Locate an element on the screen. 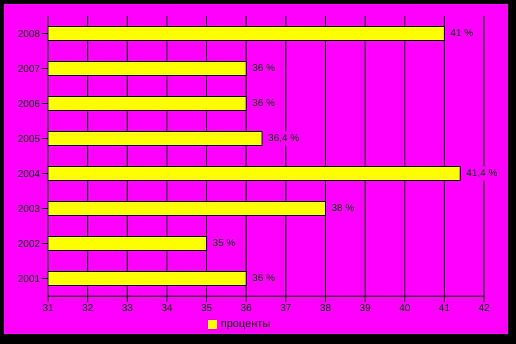 This screenshot has height=344, width=516. y-tick-label: 2008 is located at coordinates (29, 34).